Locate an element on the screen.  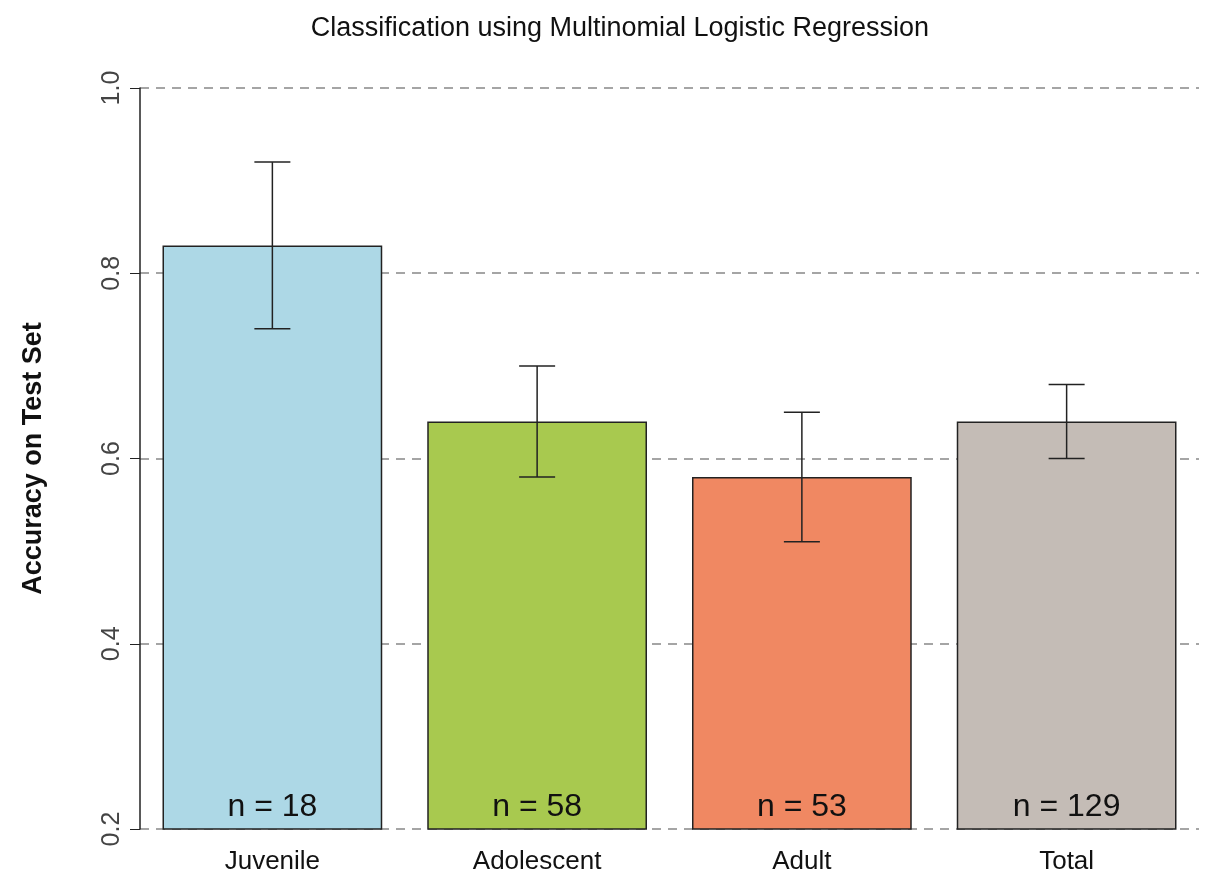
y-tick-label: 0.4 is located at coordinates (109, 644).